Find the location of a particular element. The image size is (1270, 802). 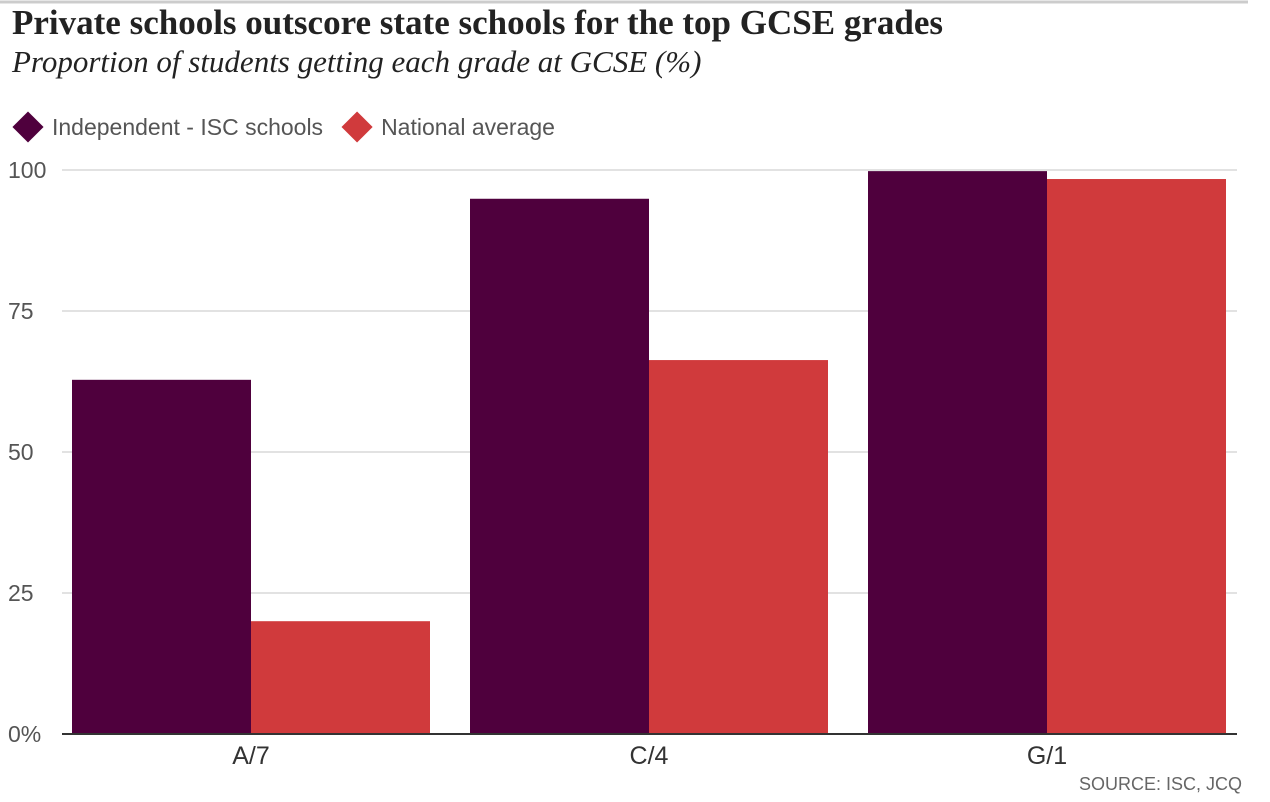

source: SOURCE: ISC, JCQ is located at coordinates (1160, 784).